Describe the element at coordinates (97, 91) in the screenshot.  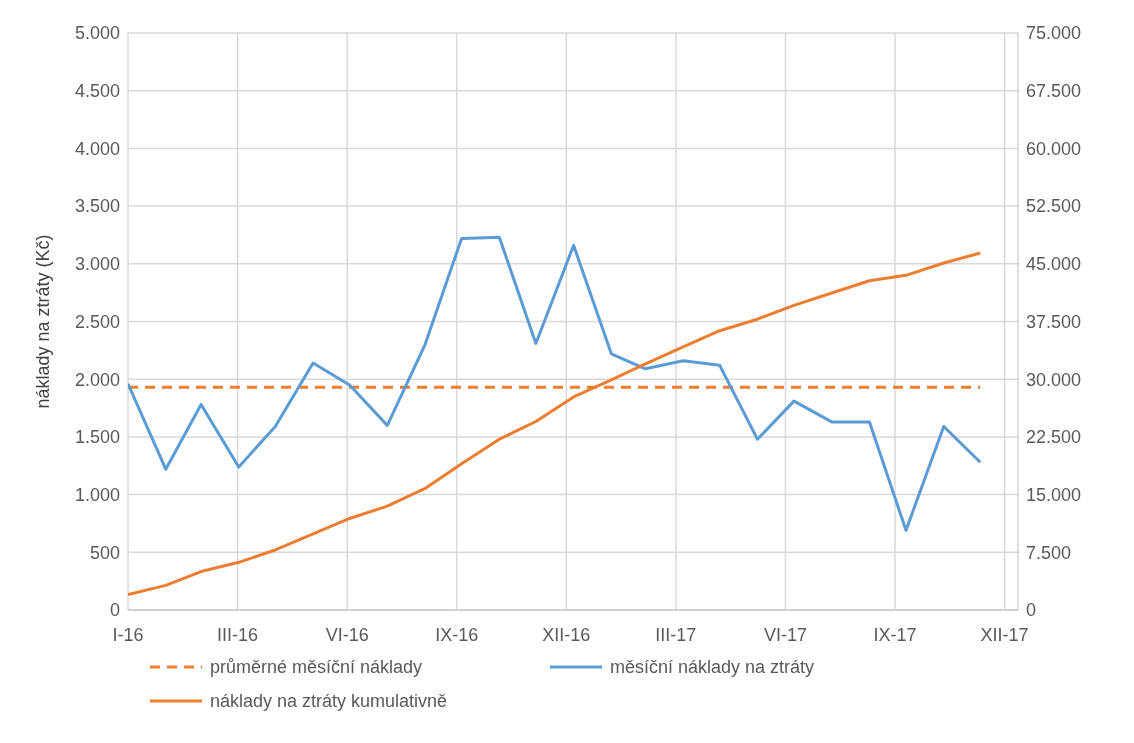
I see `y-tick-label: 4.500` at that location.